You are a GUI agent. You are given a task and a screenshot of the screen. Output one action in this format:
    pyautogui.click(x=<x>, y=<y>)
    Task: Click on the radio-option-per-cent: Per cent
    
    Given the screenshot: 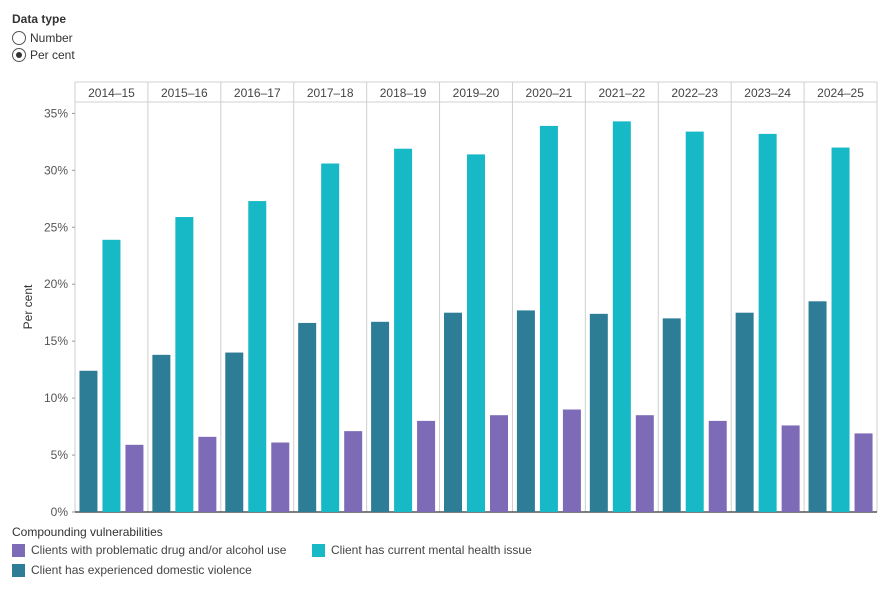 What is the action you would take?
    pyautogui.click(x=43, y=54)
    